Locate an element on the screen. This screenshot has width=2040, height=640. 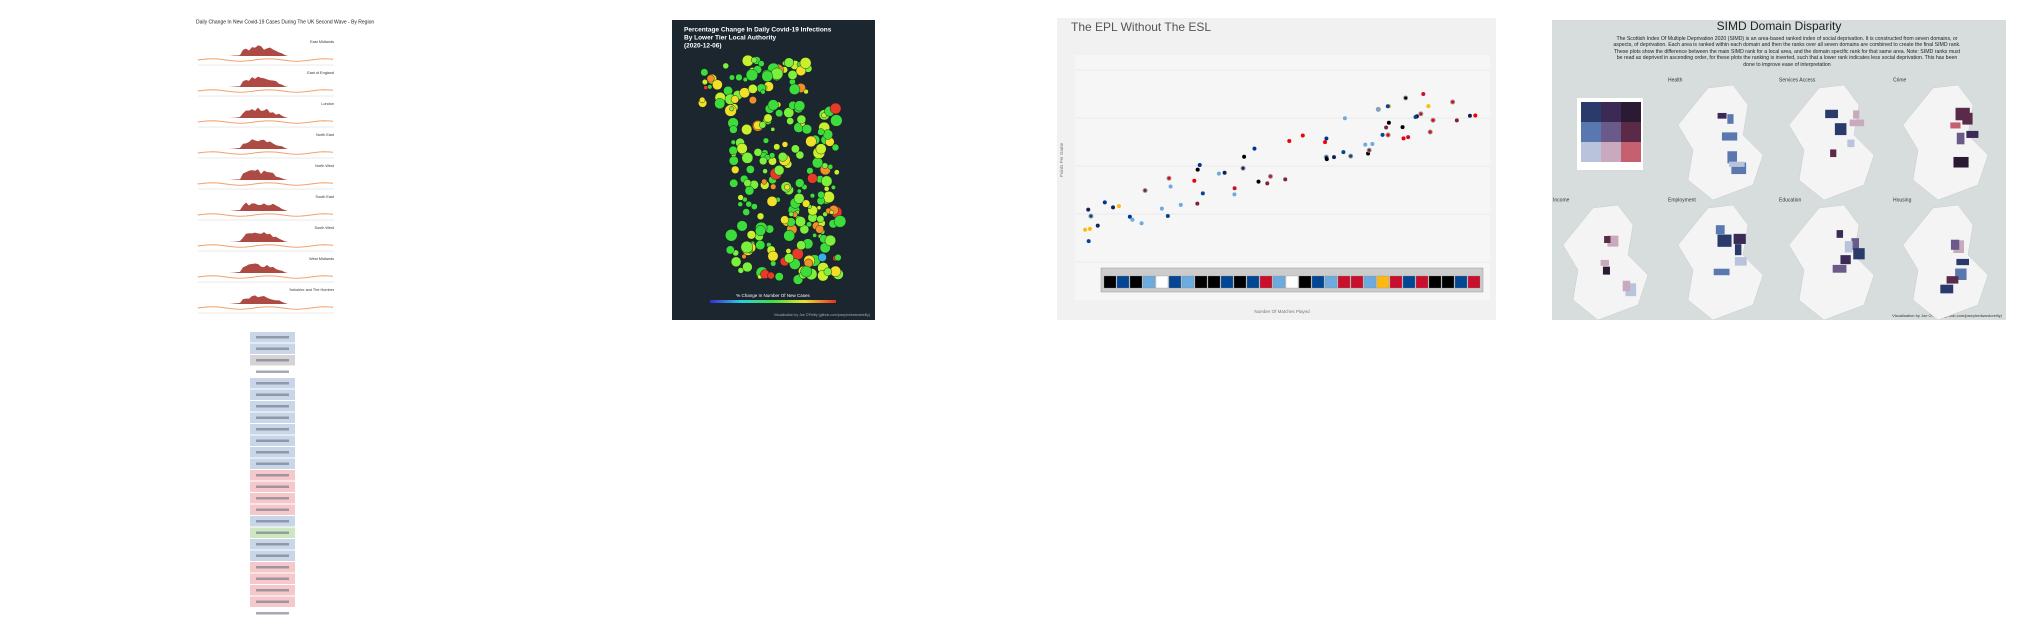
plot-area is located at coordinates (1282, 177).